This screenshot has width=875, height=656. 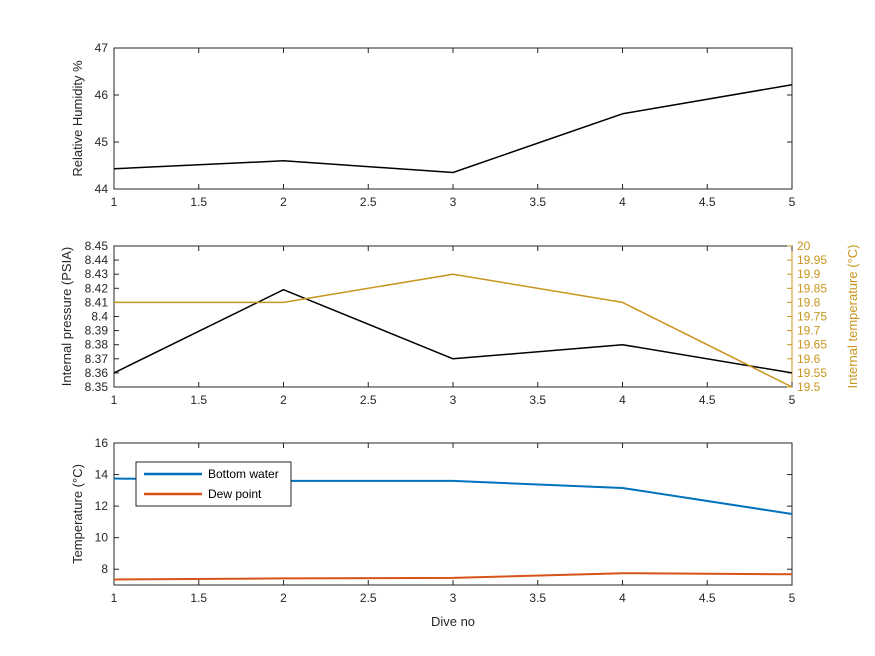 I want to click on y-axis-label-humidity: Relative Humidity %, so click(x=77, y=118).